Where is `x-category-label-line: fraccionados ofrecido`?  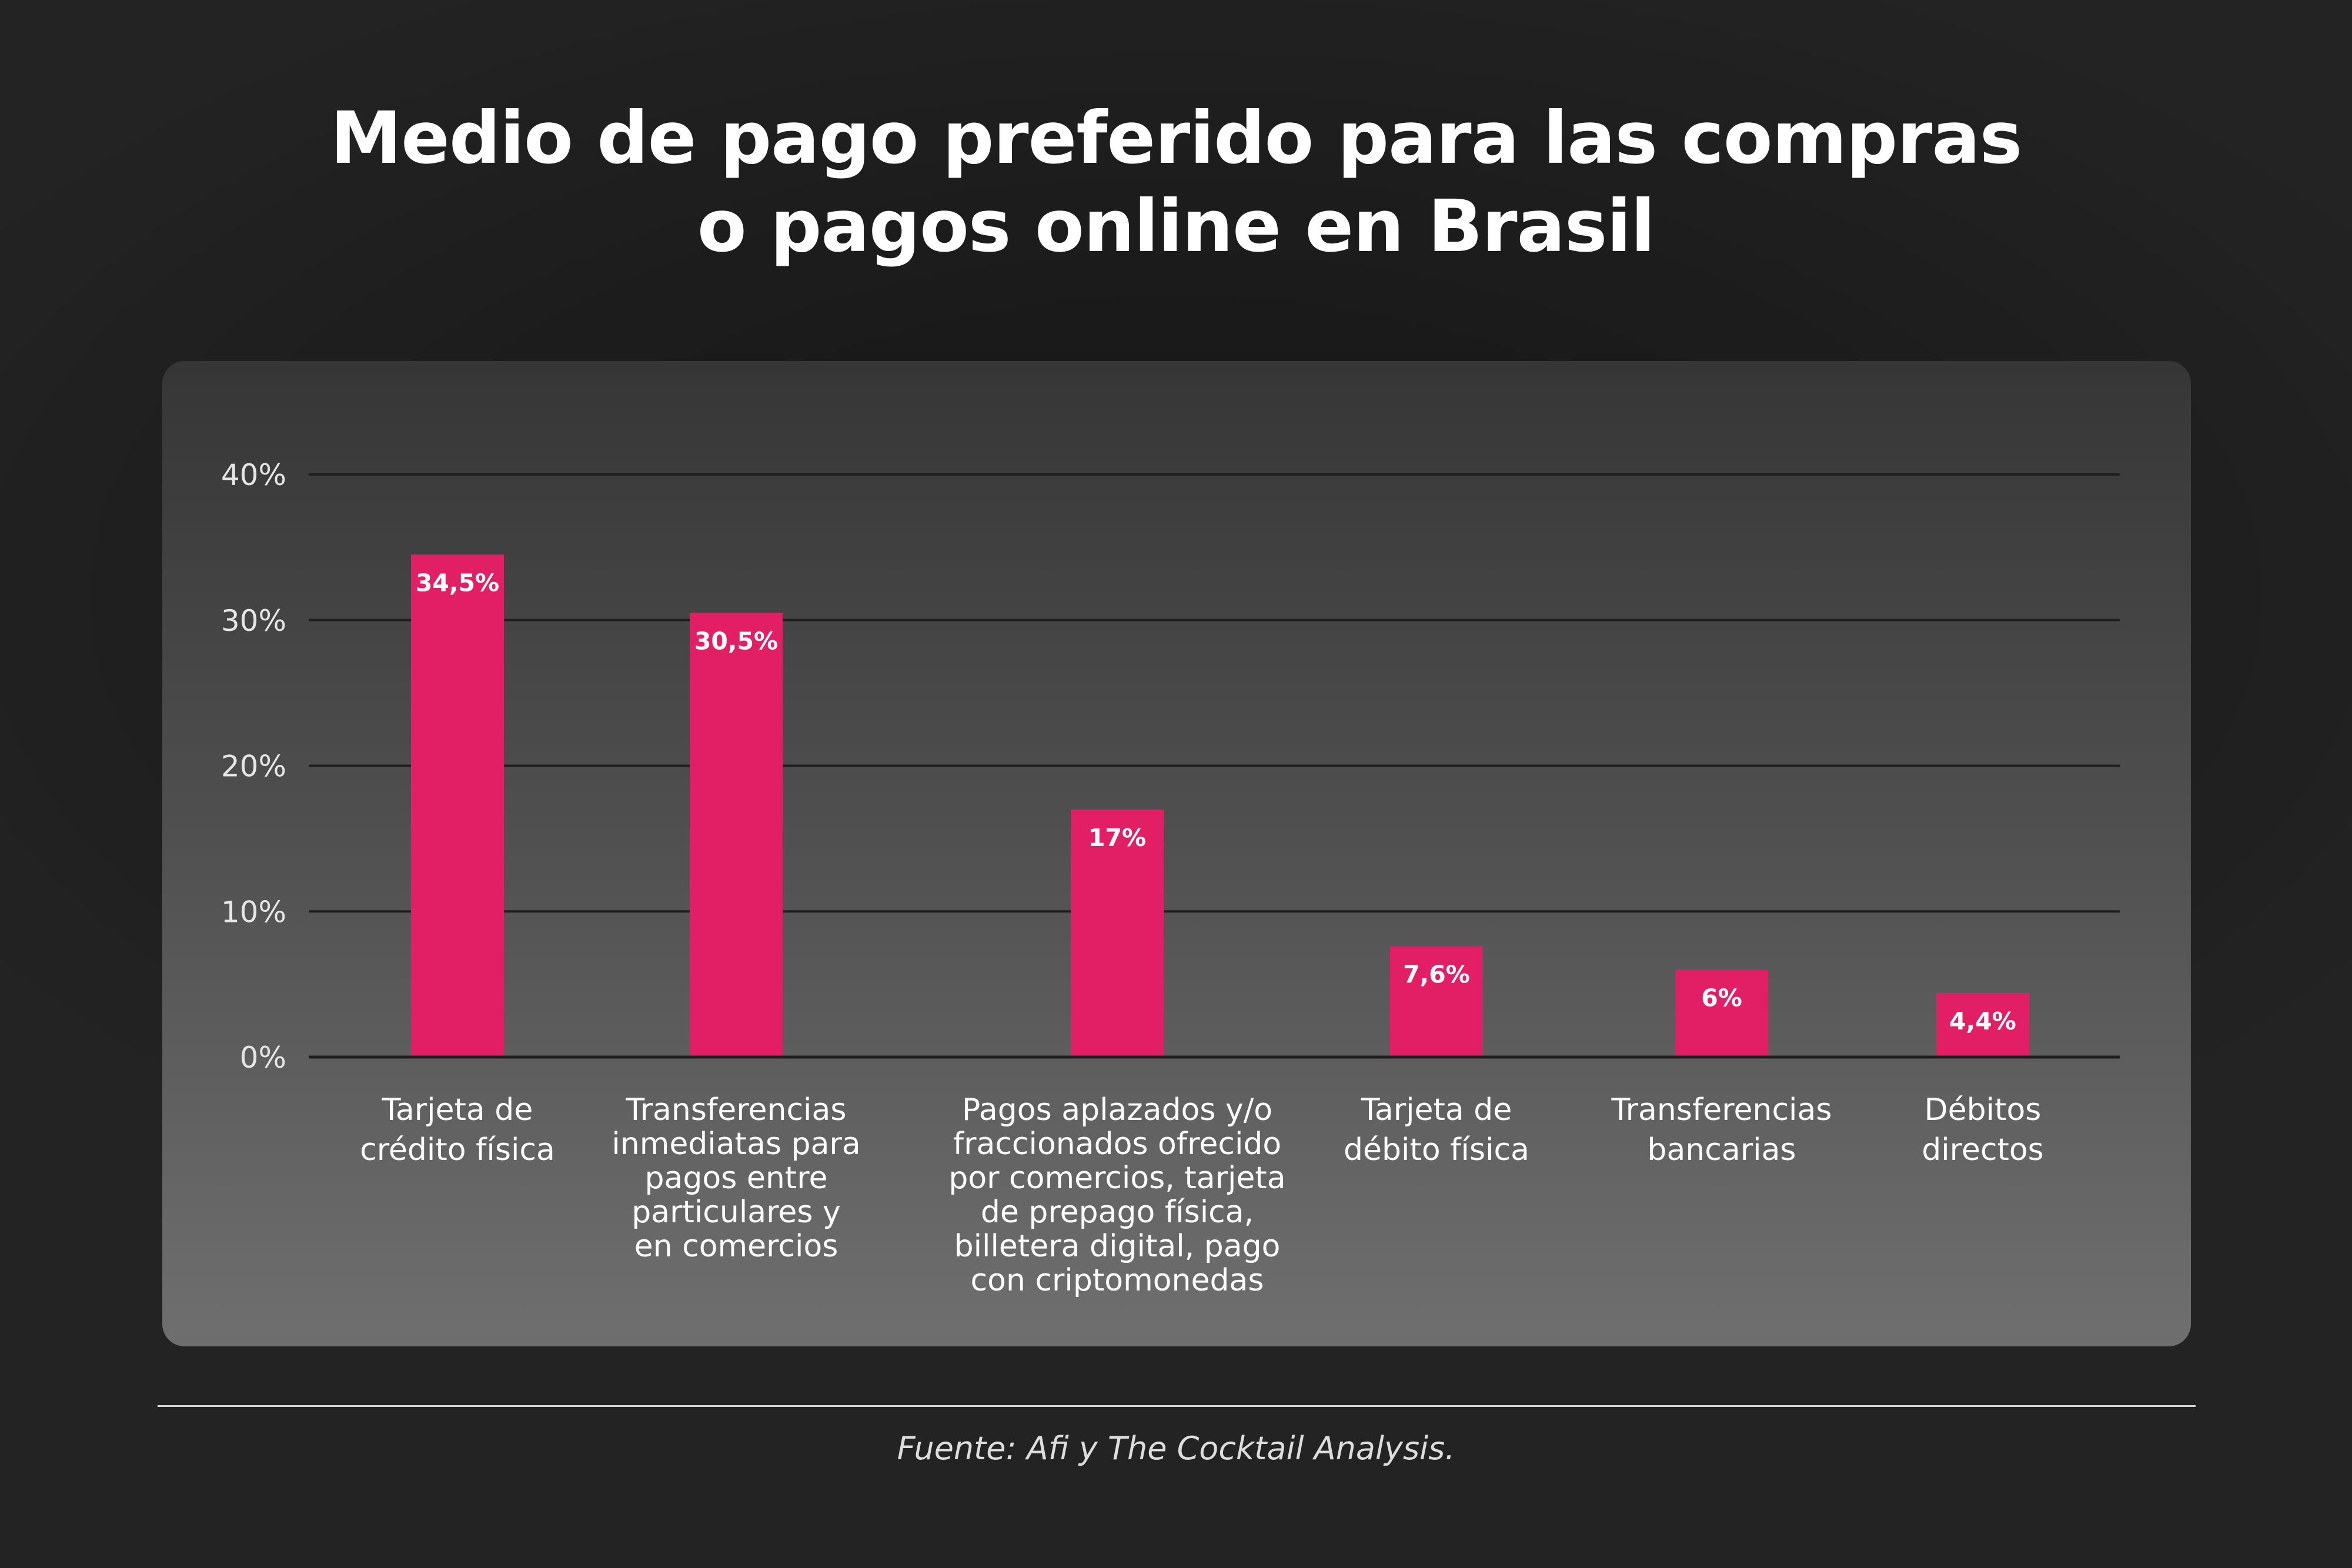 x-category-label-line: fraccionados ofrecido is located at coordinates (1117, 1144).